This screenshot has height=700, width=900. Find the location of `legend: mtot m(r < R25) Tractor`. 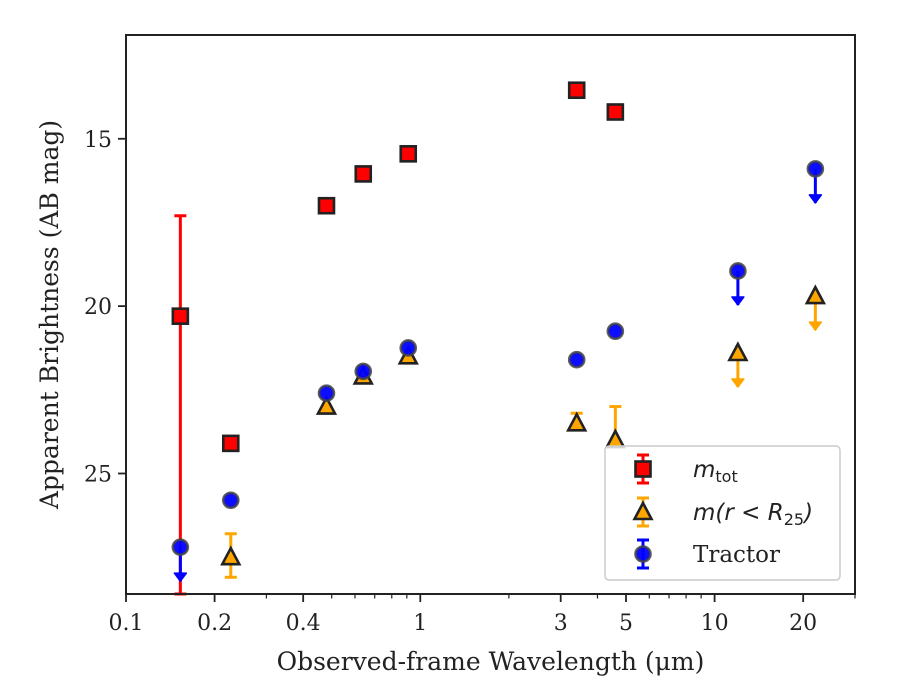

legend: mtot m(r < R25) Tractor is located at coordinates (722, 513).